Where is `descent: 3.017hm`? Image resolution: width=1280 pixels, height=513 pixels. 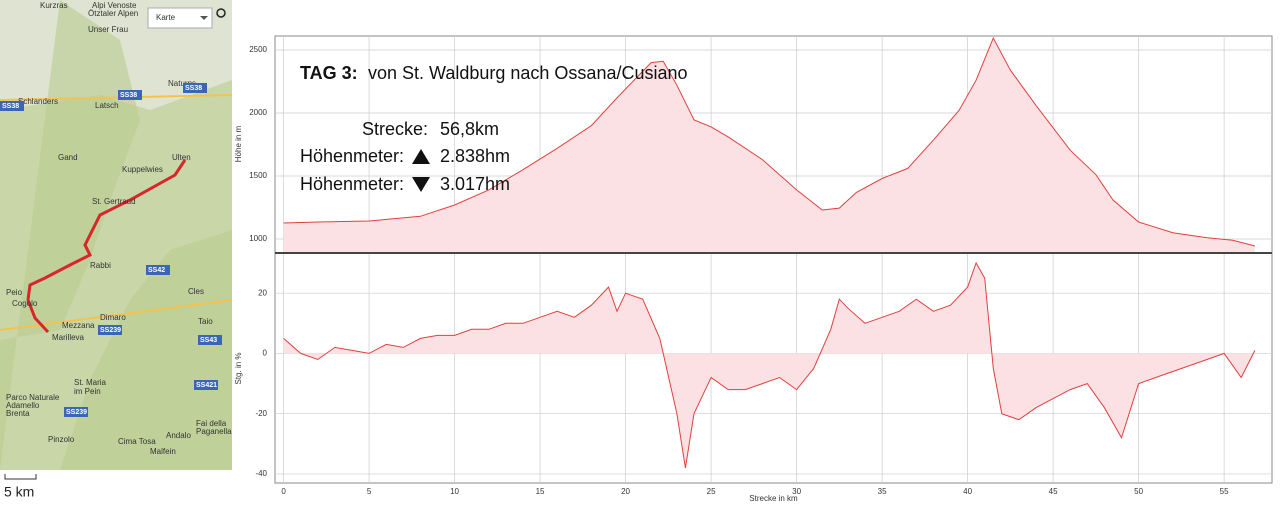
descent: 3.017hm is located at coordinates (475, 184).